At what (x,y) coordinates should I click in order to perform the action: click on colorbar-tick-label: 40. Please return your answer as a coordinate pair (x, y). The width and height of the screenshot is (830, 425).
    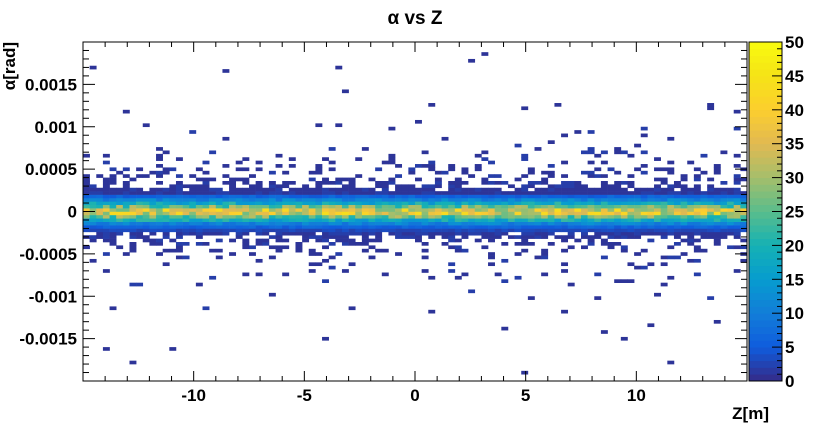
    Looking at the image, I should click on (794, 110).